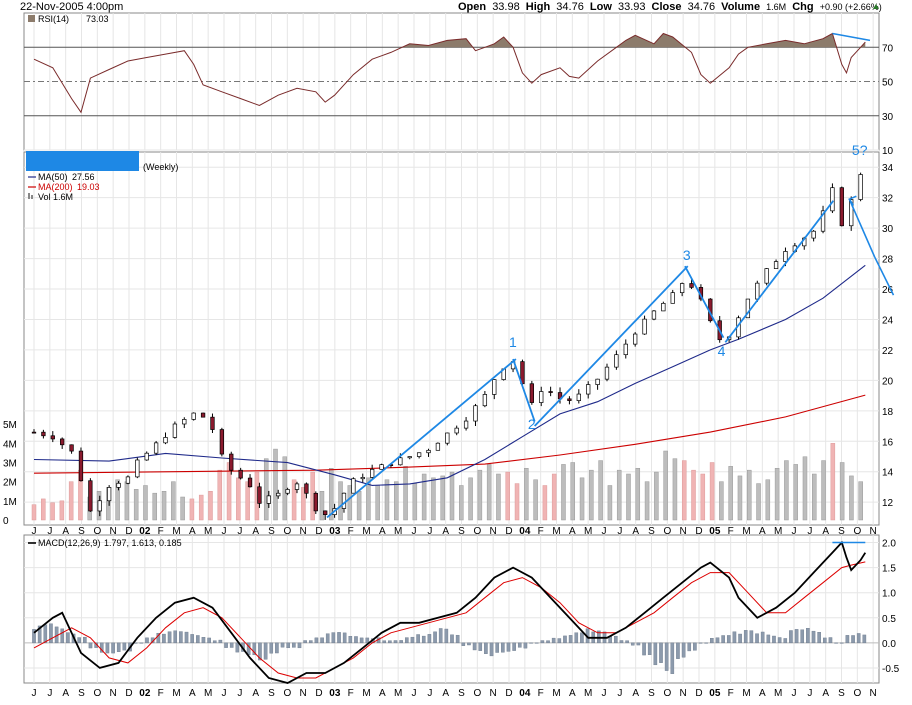 This screenshot has height=705, width=912. What do you see at coordinates (851, 7) in the screenshot?
I see `chg-value: +0.90 (+2.66%)` at bounding box center [851, 7].